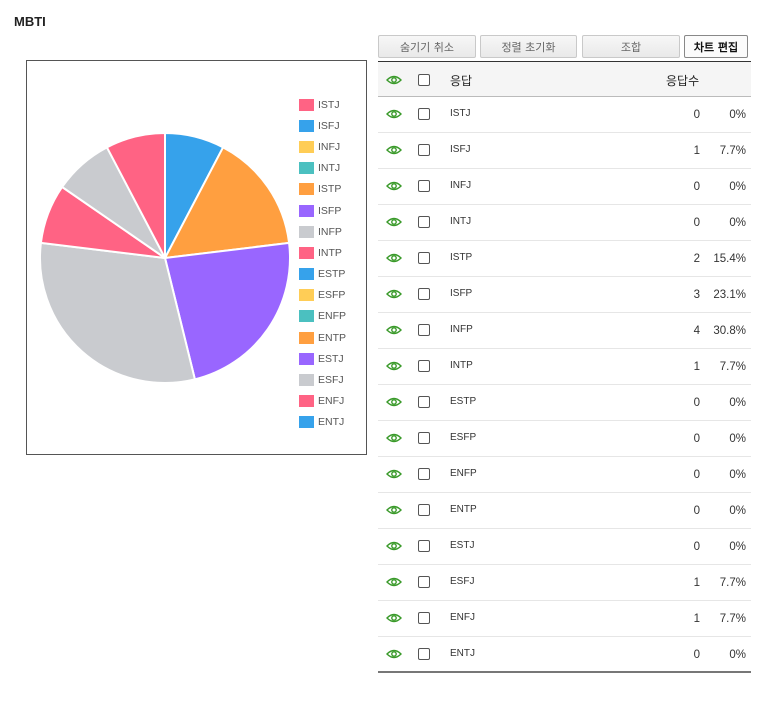 The image size is (768, 701). Describe the element at coordinates (322, 295) in the screenshot. I see `legend-item: ESFP` at that location.